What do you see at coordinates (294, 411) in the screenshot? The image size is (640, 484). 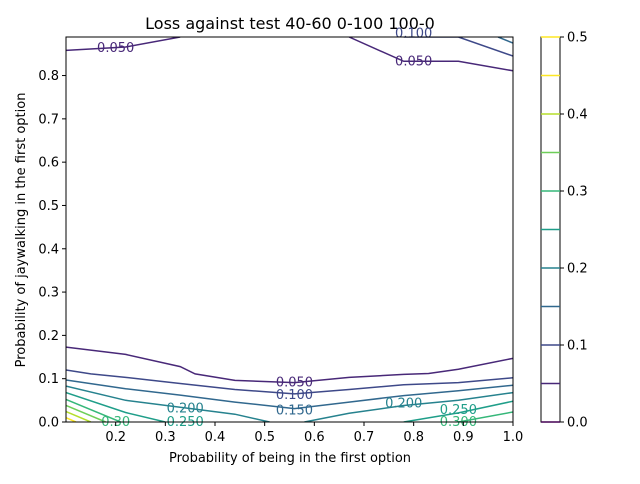 I see `contour-label-5: 0.150` at bounding box center [294, 411].